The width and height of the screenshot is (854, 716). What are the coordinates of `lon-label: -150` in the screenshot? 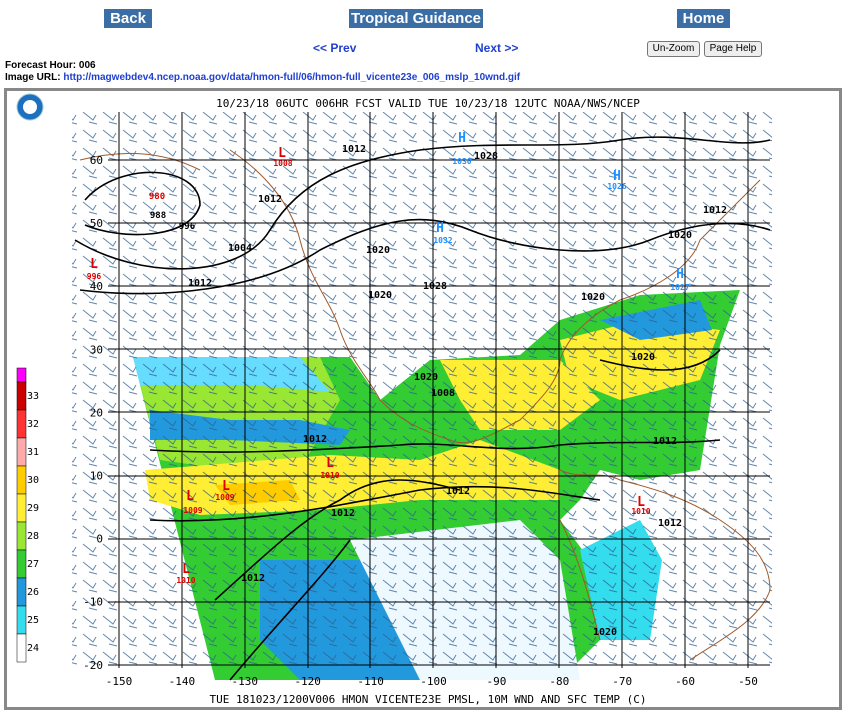 It's located at (119, 681).